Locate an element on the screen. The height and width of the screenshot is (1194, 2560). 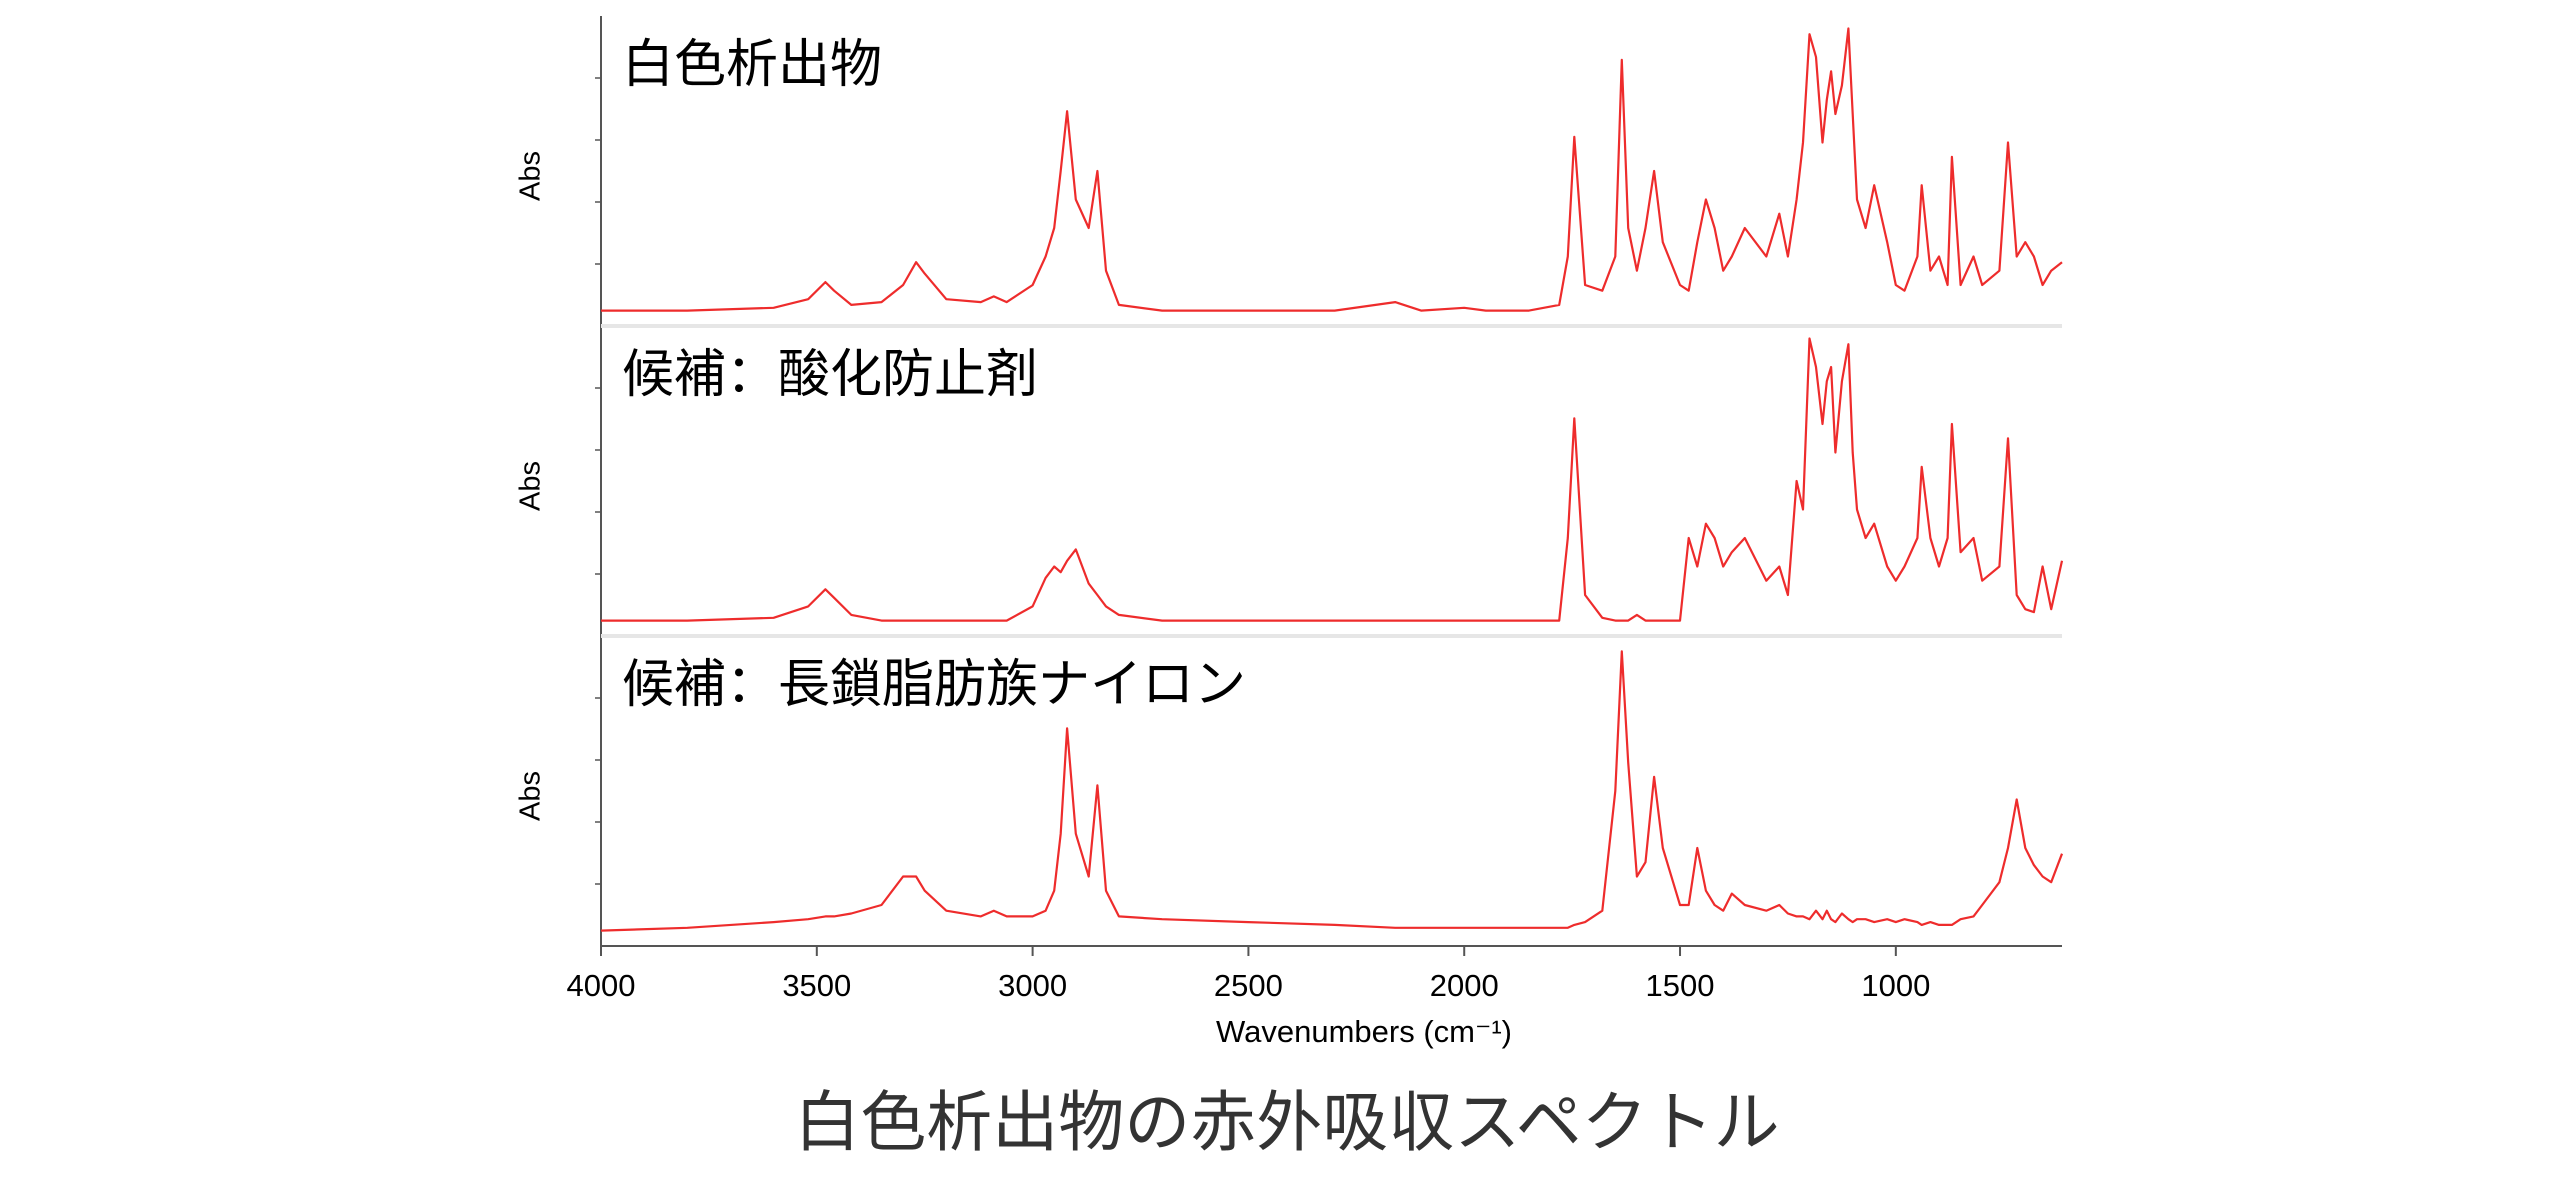
x-tick-label: 1000 is located at coordinates (1895, 985).